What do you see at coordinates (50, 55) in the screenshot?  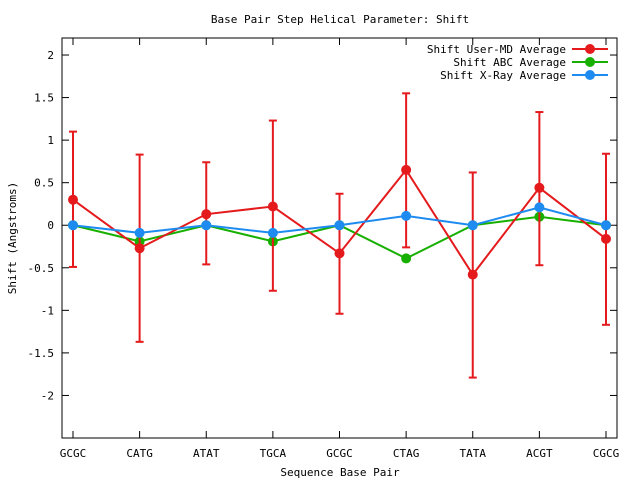 I see `y-tick-label: 2` at bounding box center [50, 55].